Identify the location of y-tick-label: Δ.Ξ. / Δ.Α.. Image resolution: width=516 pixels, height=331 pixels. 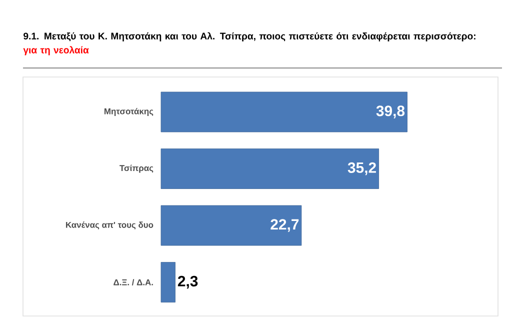
(133, 282).